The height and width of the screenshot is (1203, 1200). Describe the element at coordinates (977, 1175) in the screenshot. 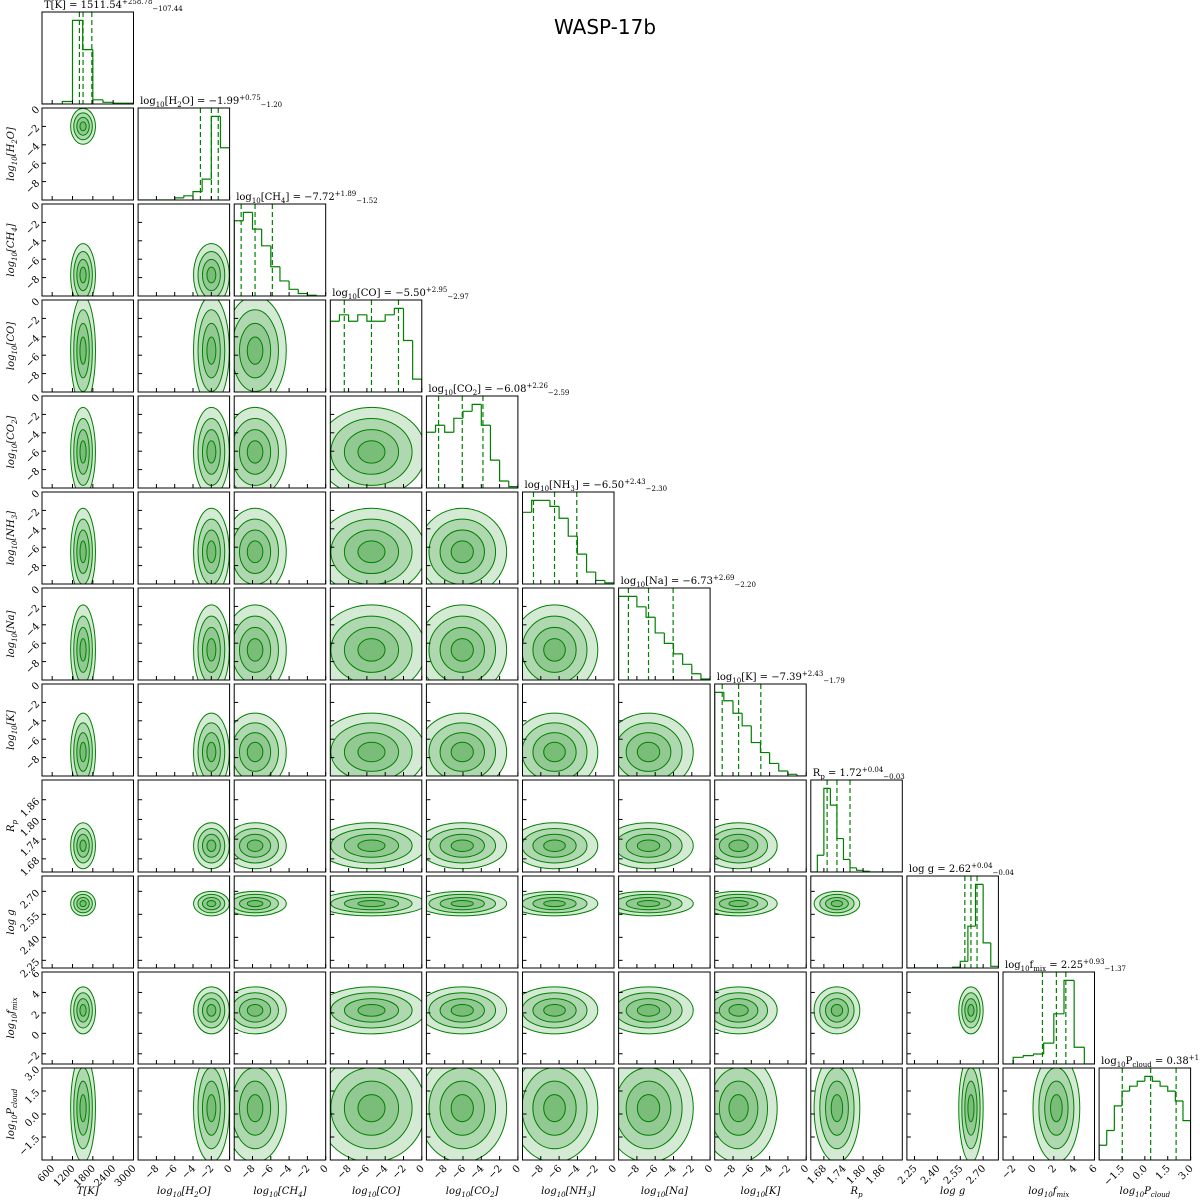

I see `x-tick-label: 2.70` at that location.